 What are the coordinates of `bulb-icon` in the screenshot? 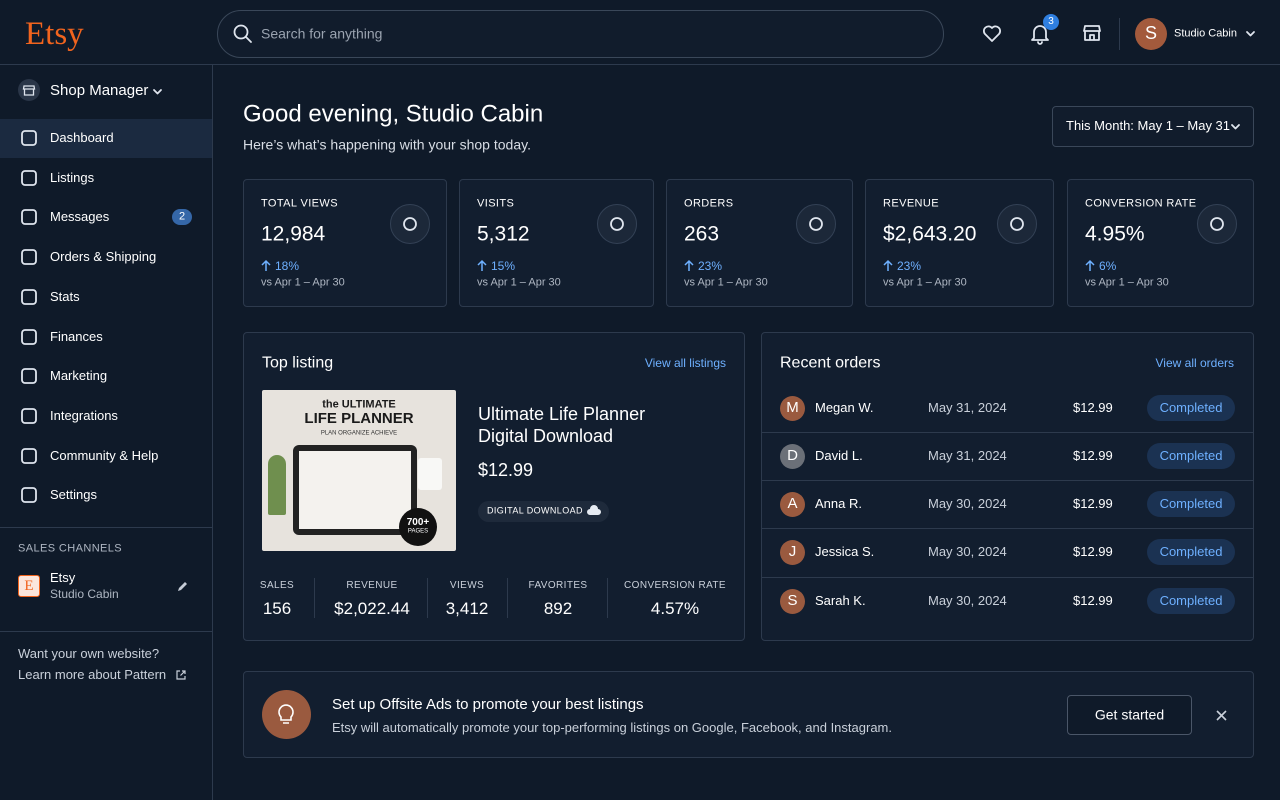 It's located at (286, 714).